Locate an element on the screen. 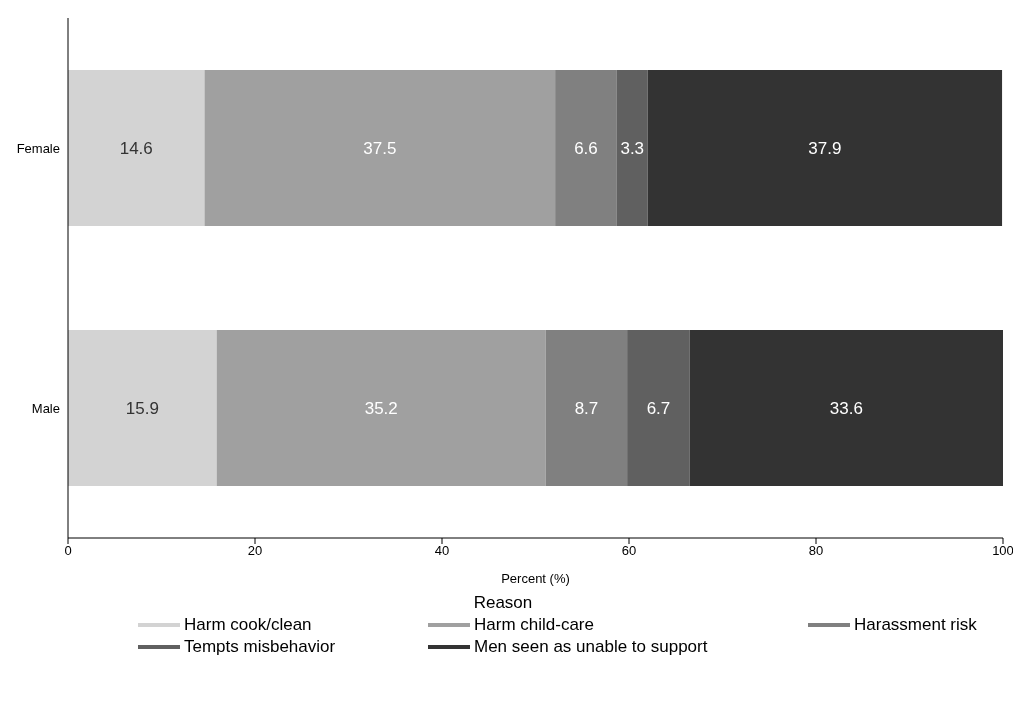 Image resolution: width=1013 pixels, height=713 pixels. x-axis-title: Percent (%) is located at coordinates (535, 578).